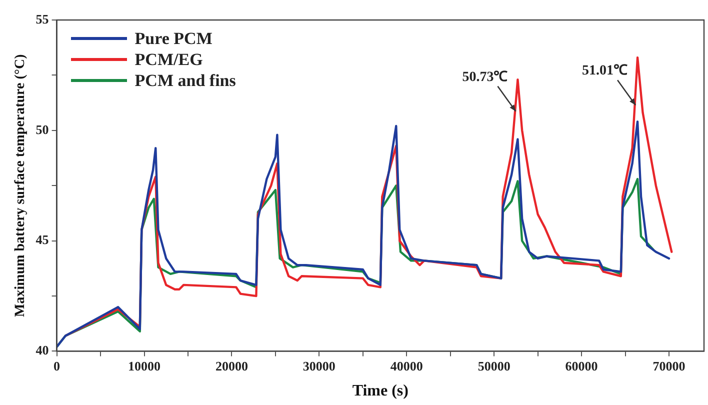 The height and width of the screenshot is (405, 708). I want to click on annotation: 51.01℃, so click(605, 71).